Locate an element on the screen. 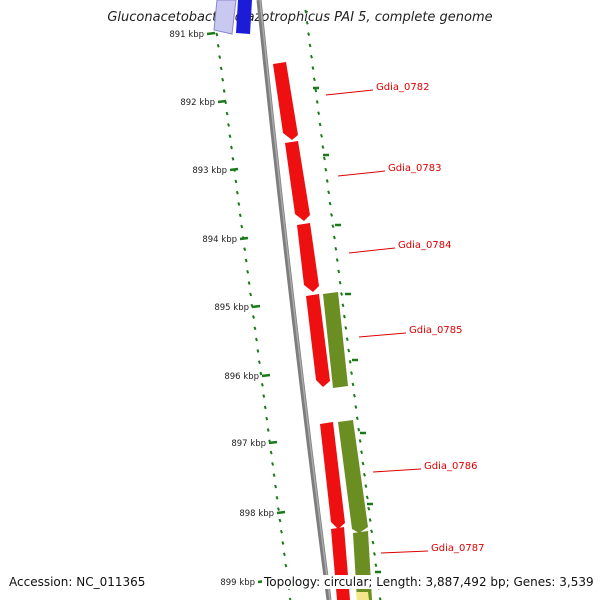  accession-label: Accession: NC_011365 is located at coordinates (77, 582).